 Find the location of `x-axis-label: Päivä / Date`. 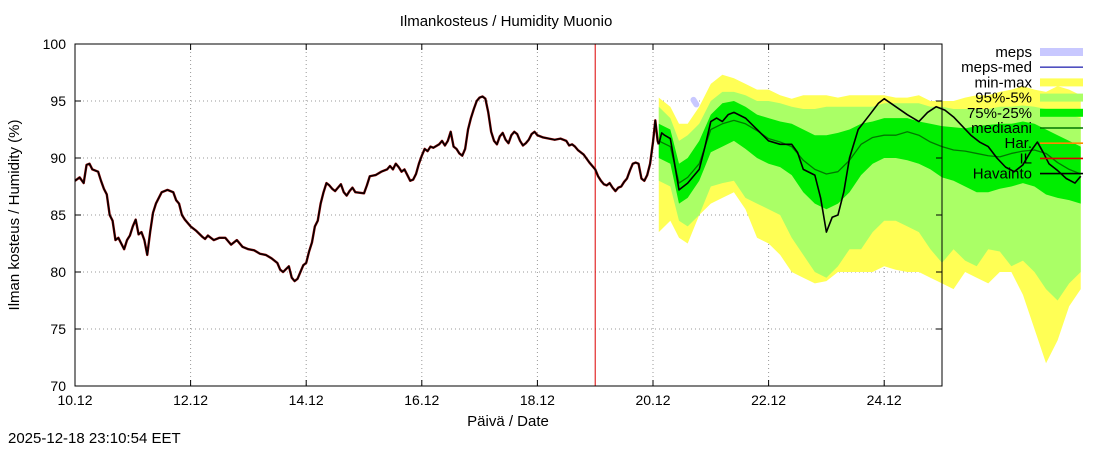

x-axis-label: Päivä / Date is located at coordinates (508, 421).